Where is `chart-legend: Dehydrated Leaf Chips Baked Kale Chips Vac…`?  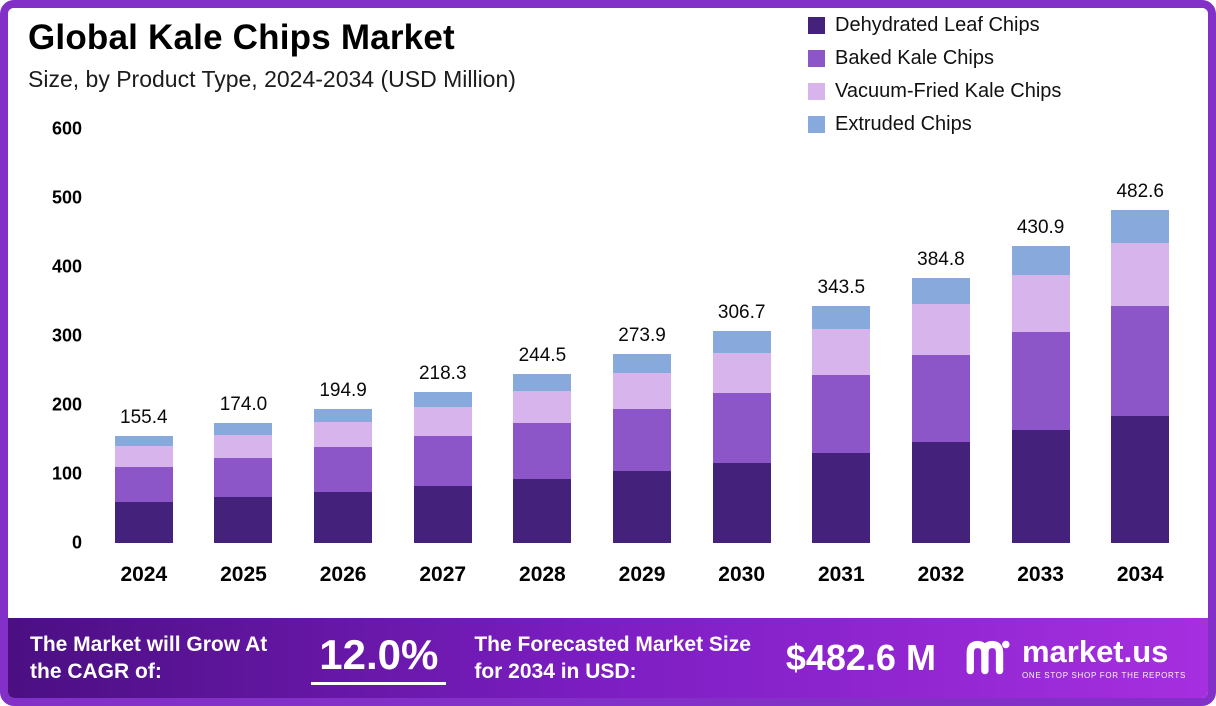 chart-legend: Dehydrated Leaf Chips Baked Kale Chips Vac… is located at coordinates (934, 75).